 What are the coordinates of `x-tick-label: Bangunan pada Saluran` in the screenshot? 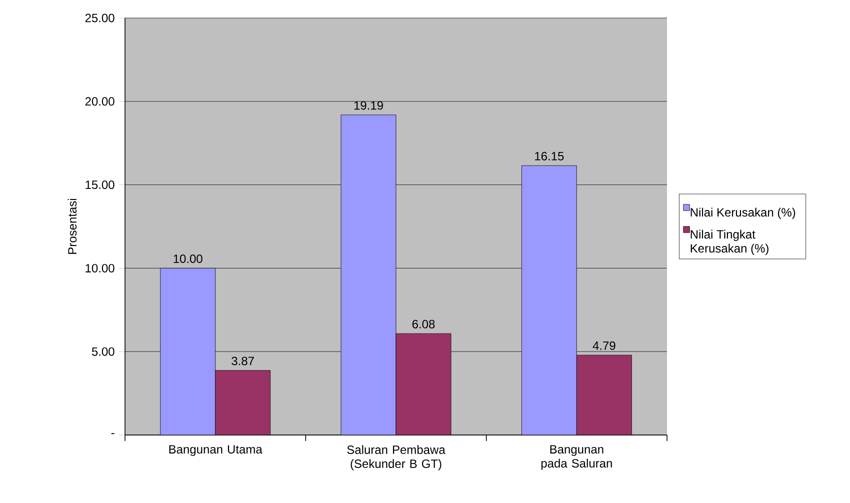 It's located at (576, 457).